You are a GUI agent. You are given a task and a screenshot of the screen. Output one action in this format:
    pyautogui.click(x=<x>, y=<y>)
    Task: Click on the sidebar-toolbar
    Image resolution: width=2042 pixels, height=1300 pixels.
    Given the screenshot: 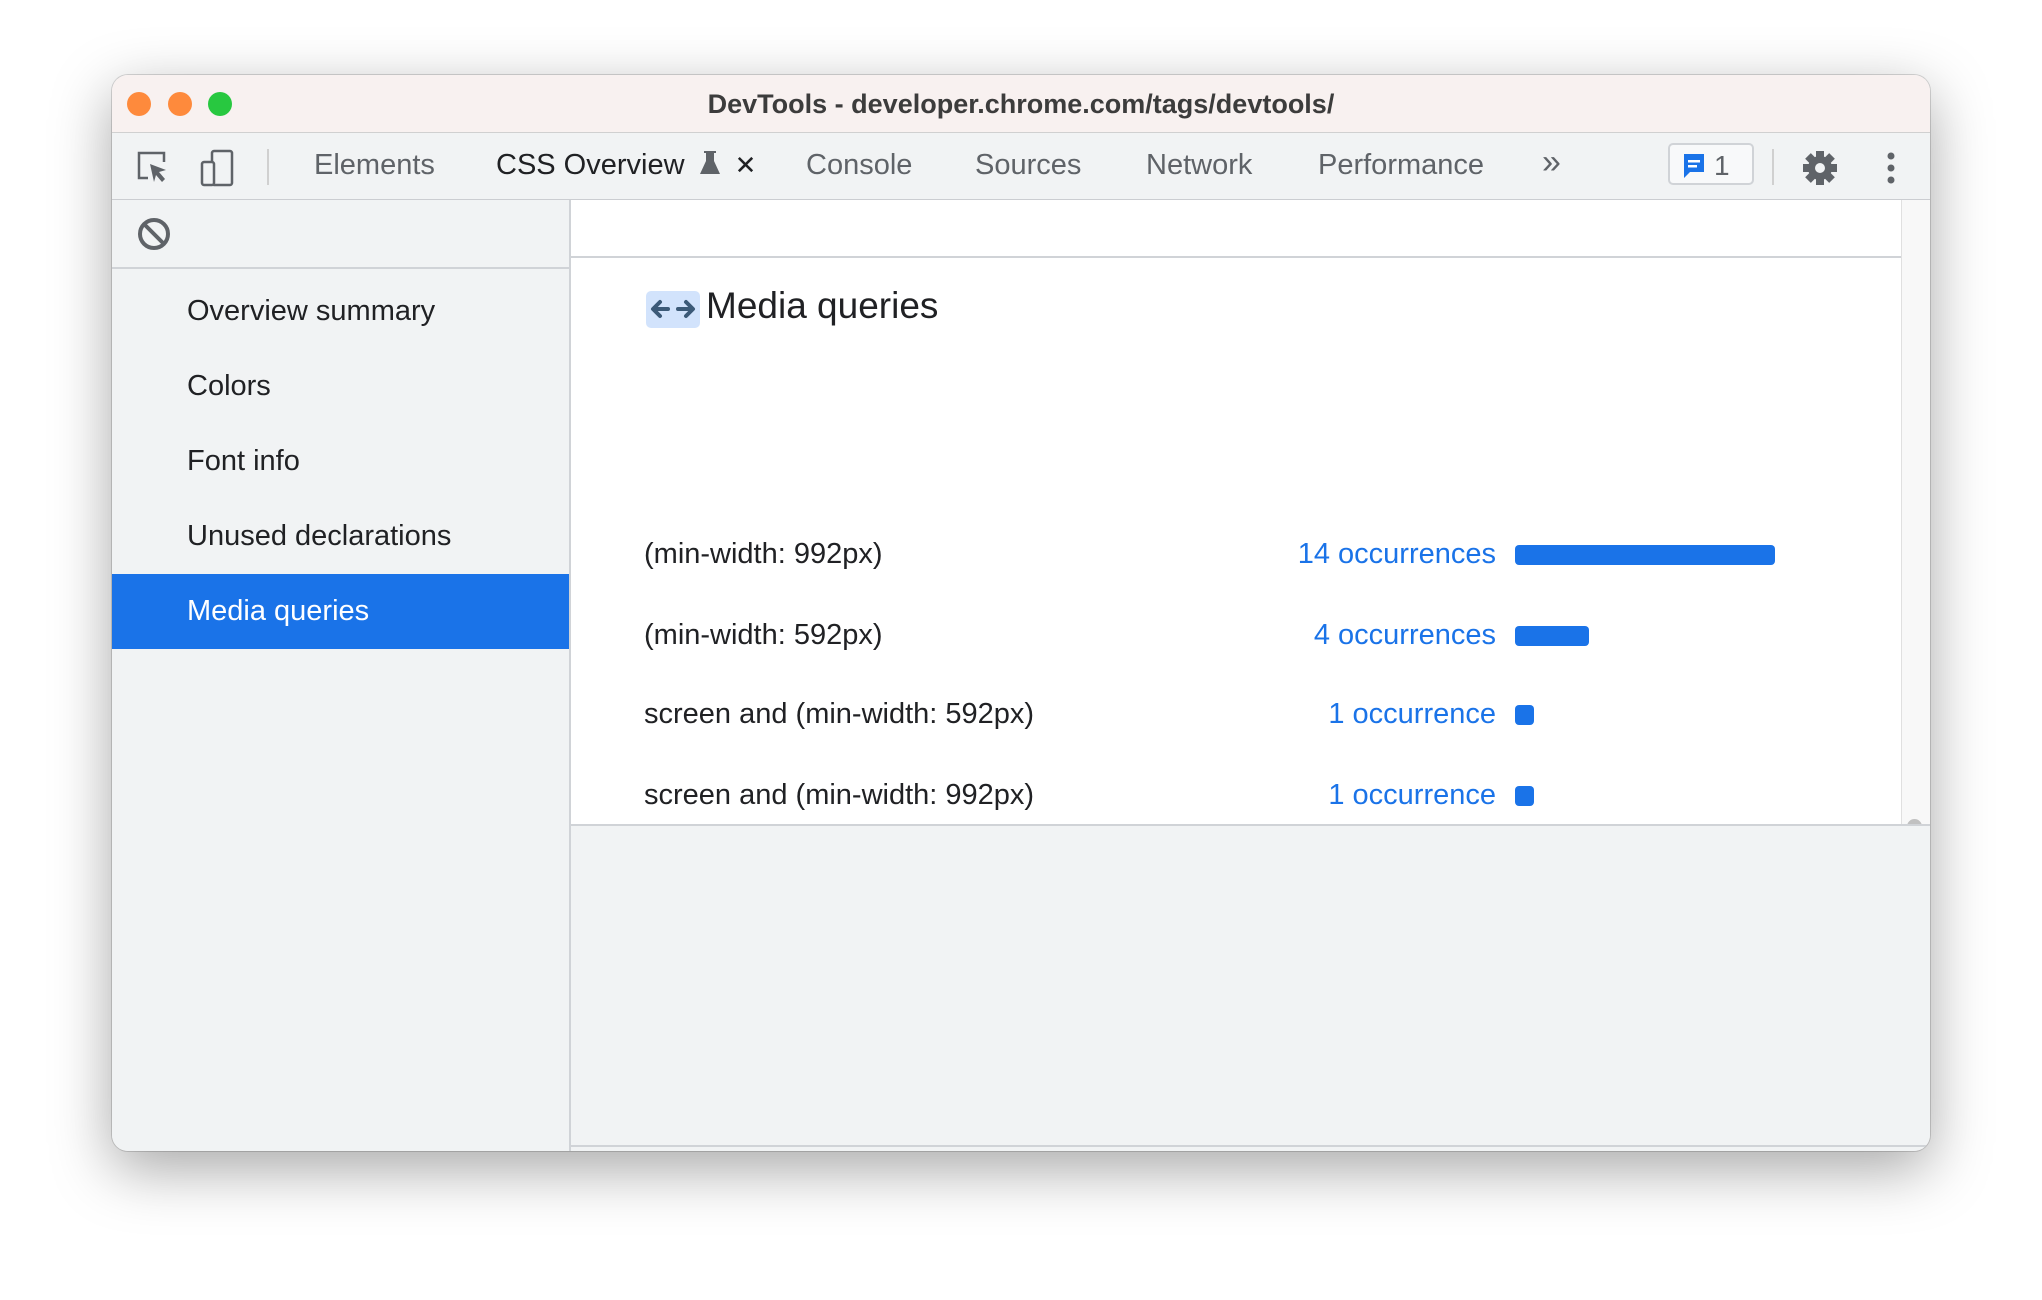 What is the action you would take?
    pyautogui.click(x=340, y=234)
    